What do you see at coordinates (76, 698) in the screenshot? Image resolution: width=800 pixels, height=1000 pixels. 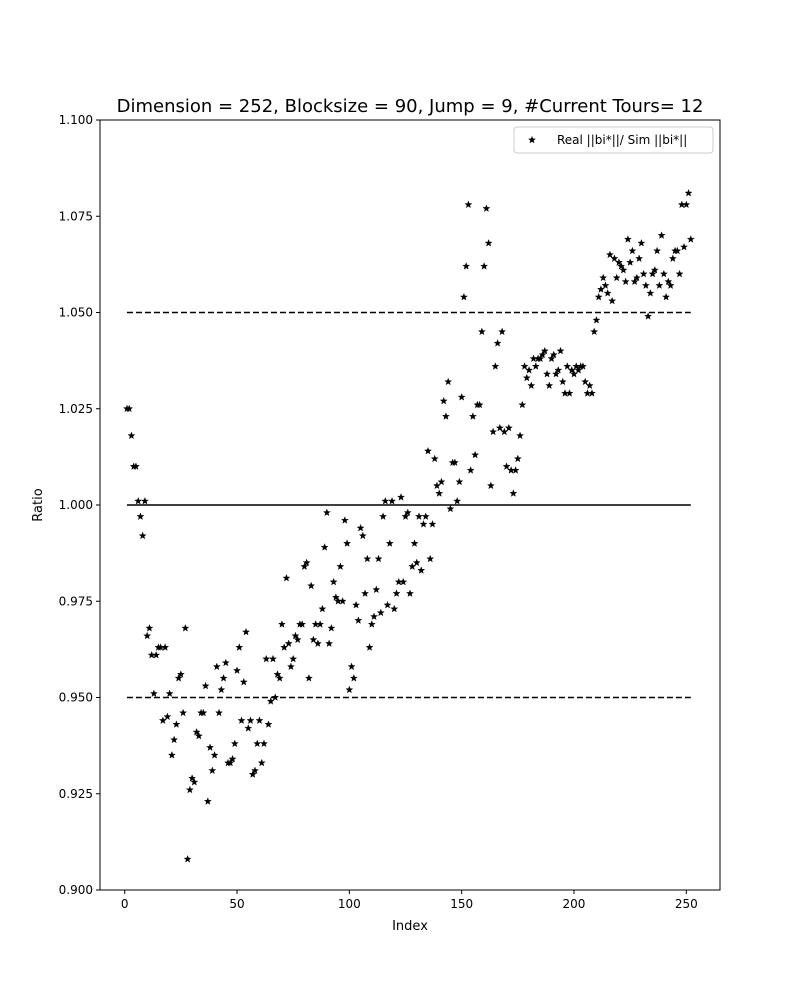 I see `y-tick-label: 0.950` at bounding box center [76, 698].